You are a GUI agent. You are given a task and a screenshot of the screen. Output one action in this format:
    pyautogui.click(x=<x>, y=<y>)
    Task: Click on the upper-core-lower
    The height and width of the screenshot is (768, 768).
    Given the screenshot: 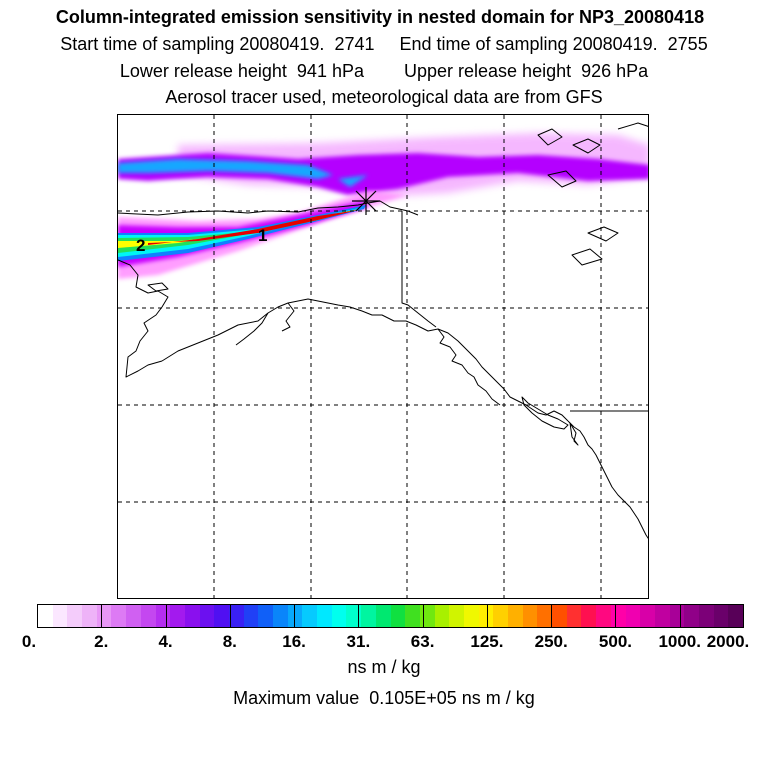 What is the action you would take?
    pyautogui.click(x=353, y=181)
    